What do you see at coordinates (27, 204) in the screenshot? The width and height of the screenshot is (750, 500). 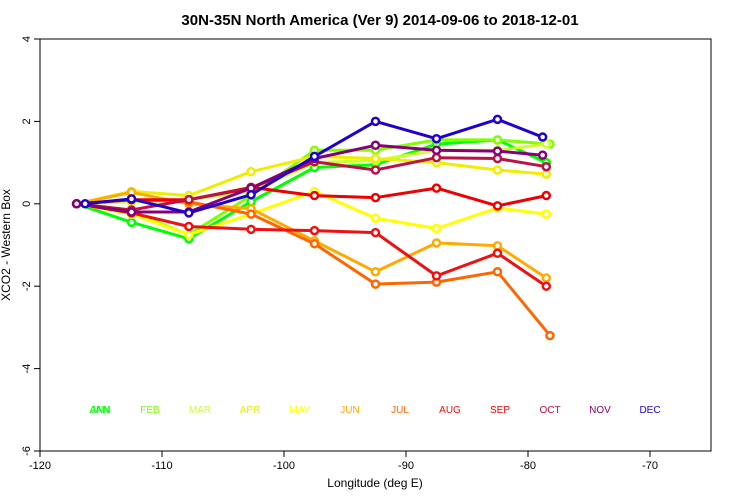 I see `y-tick-label: 0` at bounding box center [27, 204].